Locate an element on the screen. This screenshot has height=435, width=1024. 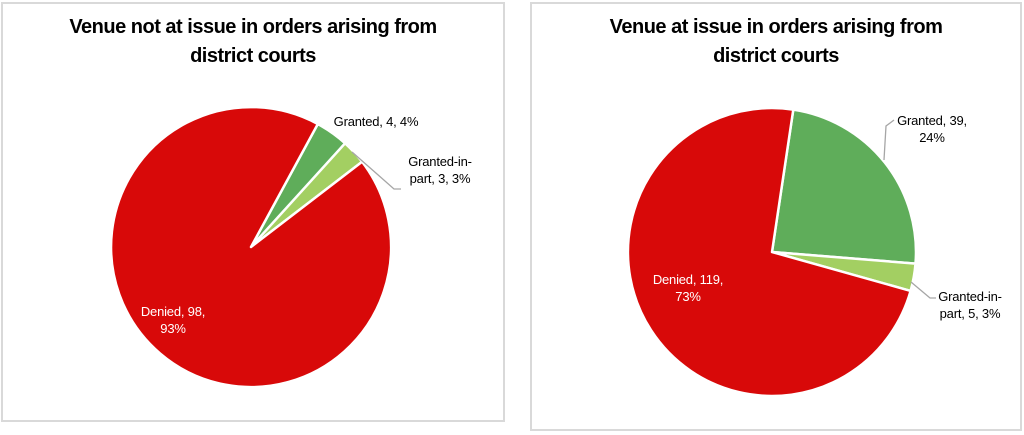
data-label-granted: Granted, 4, 4% is located at coordinates (376, 121).